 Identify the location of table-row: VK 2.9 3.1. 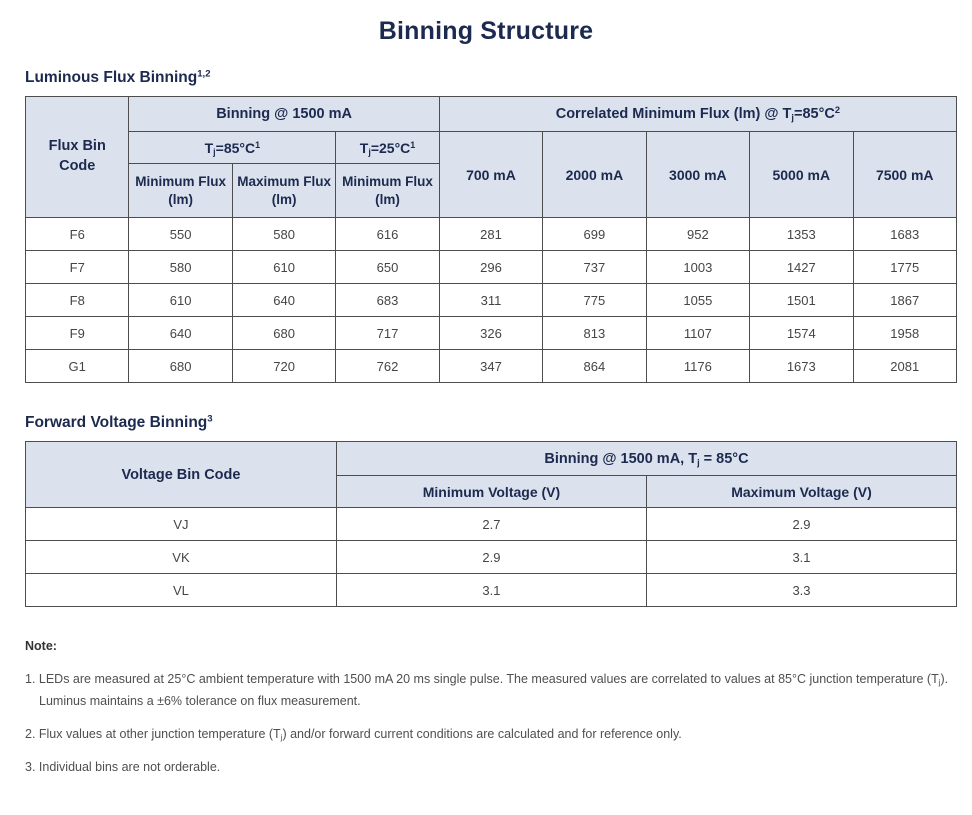
(491, 557).